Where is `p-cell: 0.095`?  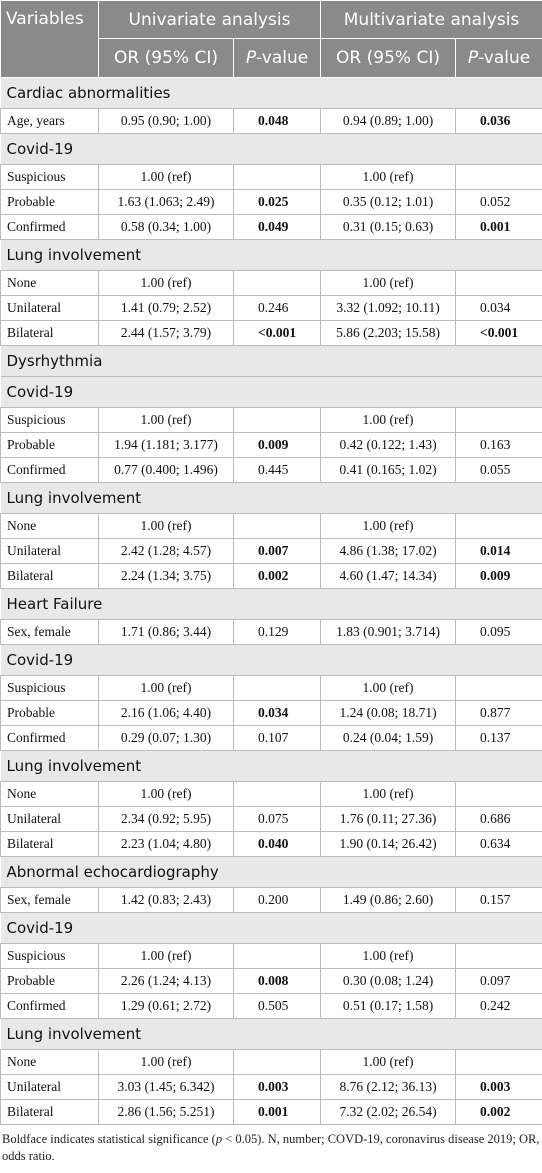 p-cell: 0.095 is located at coordinates (498, 632).